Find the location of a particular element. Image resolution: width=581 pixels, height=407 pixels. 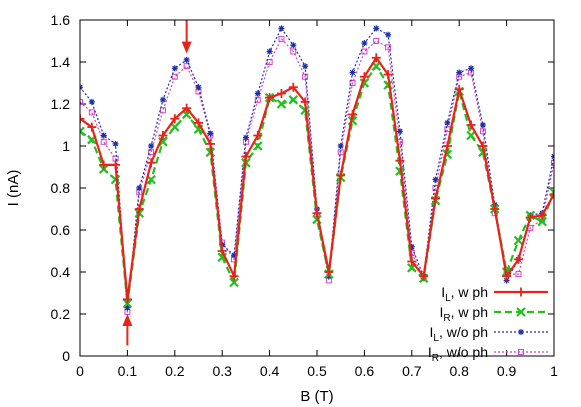

y-tick-label: 0 is located at coordinates (66, 356).